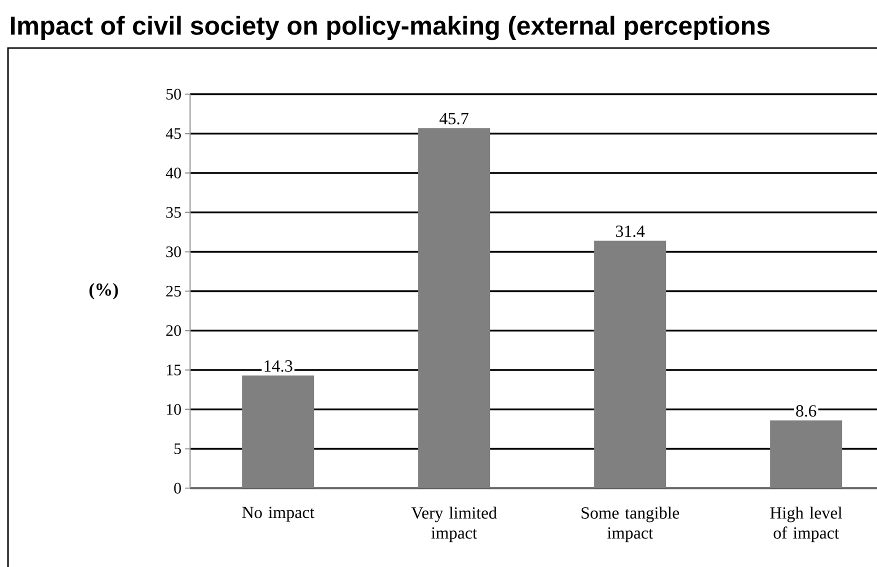 The image size is (877, 567). I want to click on y-tick-label: 5, so click(177, 448).